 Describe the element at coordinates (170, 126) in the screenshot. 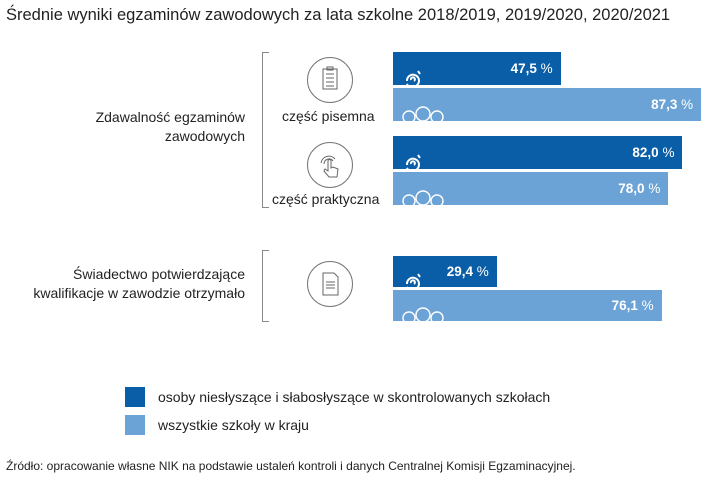

I see `group-label-pass-rate: Zdawalność egzaminów zawodowych` at that location.